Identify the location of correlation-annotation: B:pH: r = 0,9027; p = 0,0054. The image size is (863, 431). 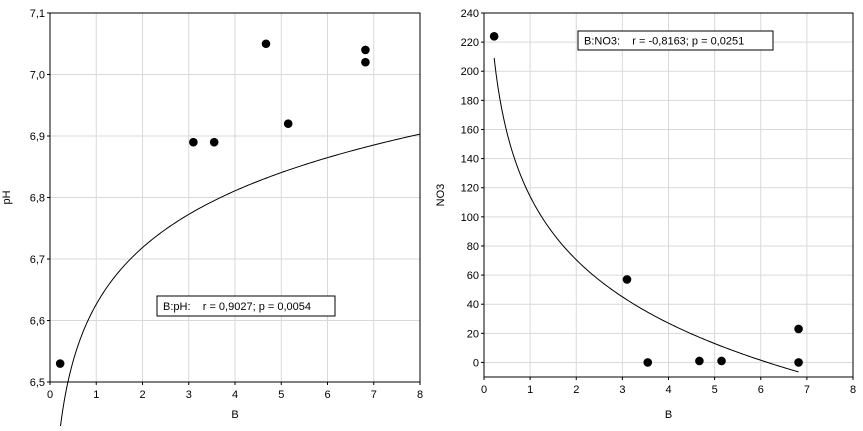
(246, 306).